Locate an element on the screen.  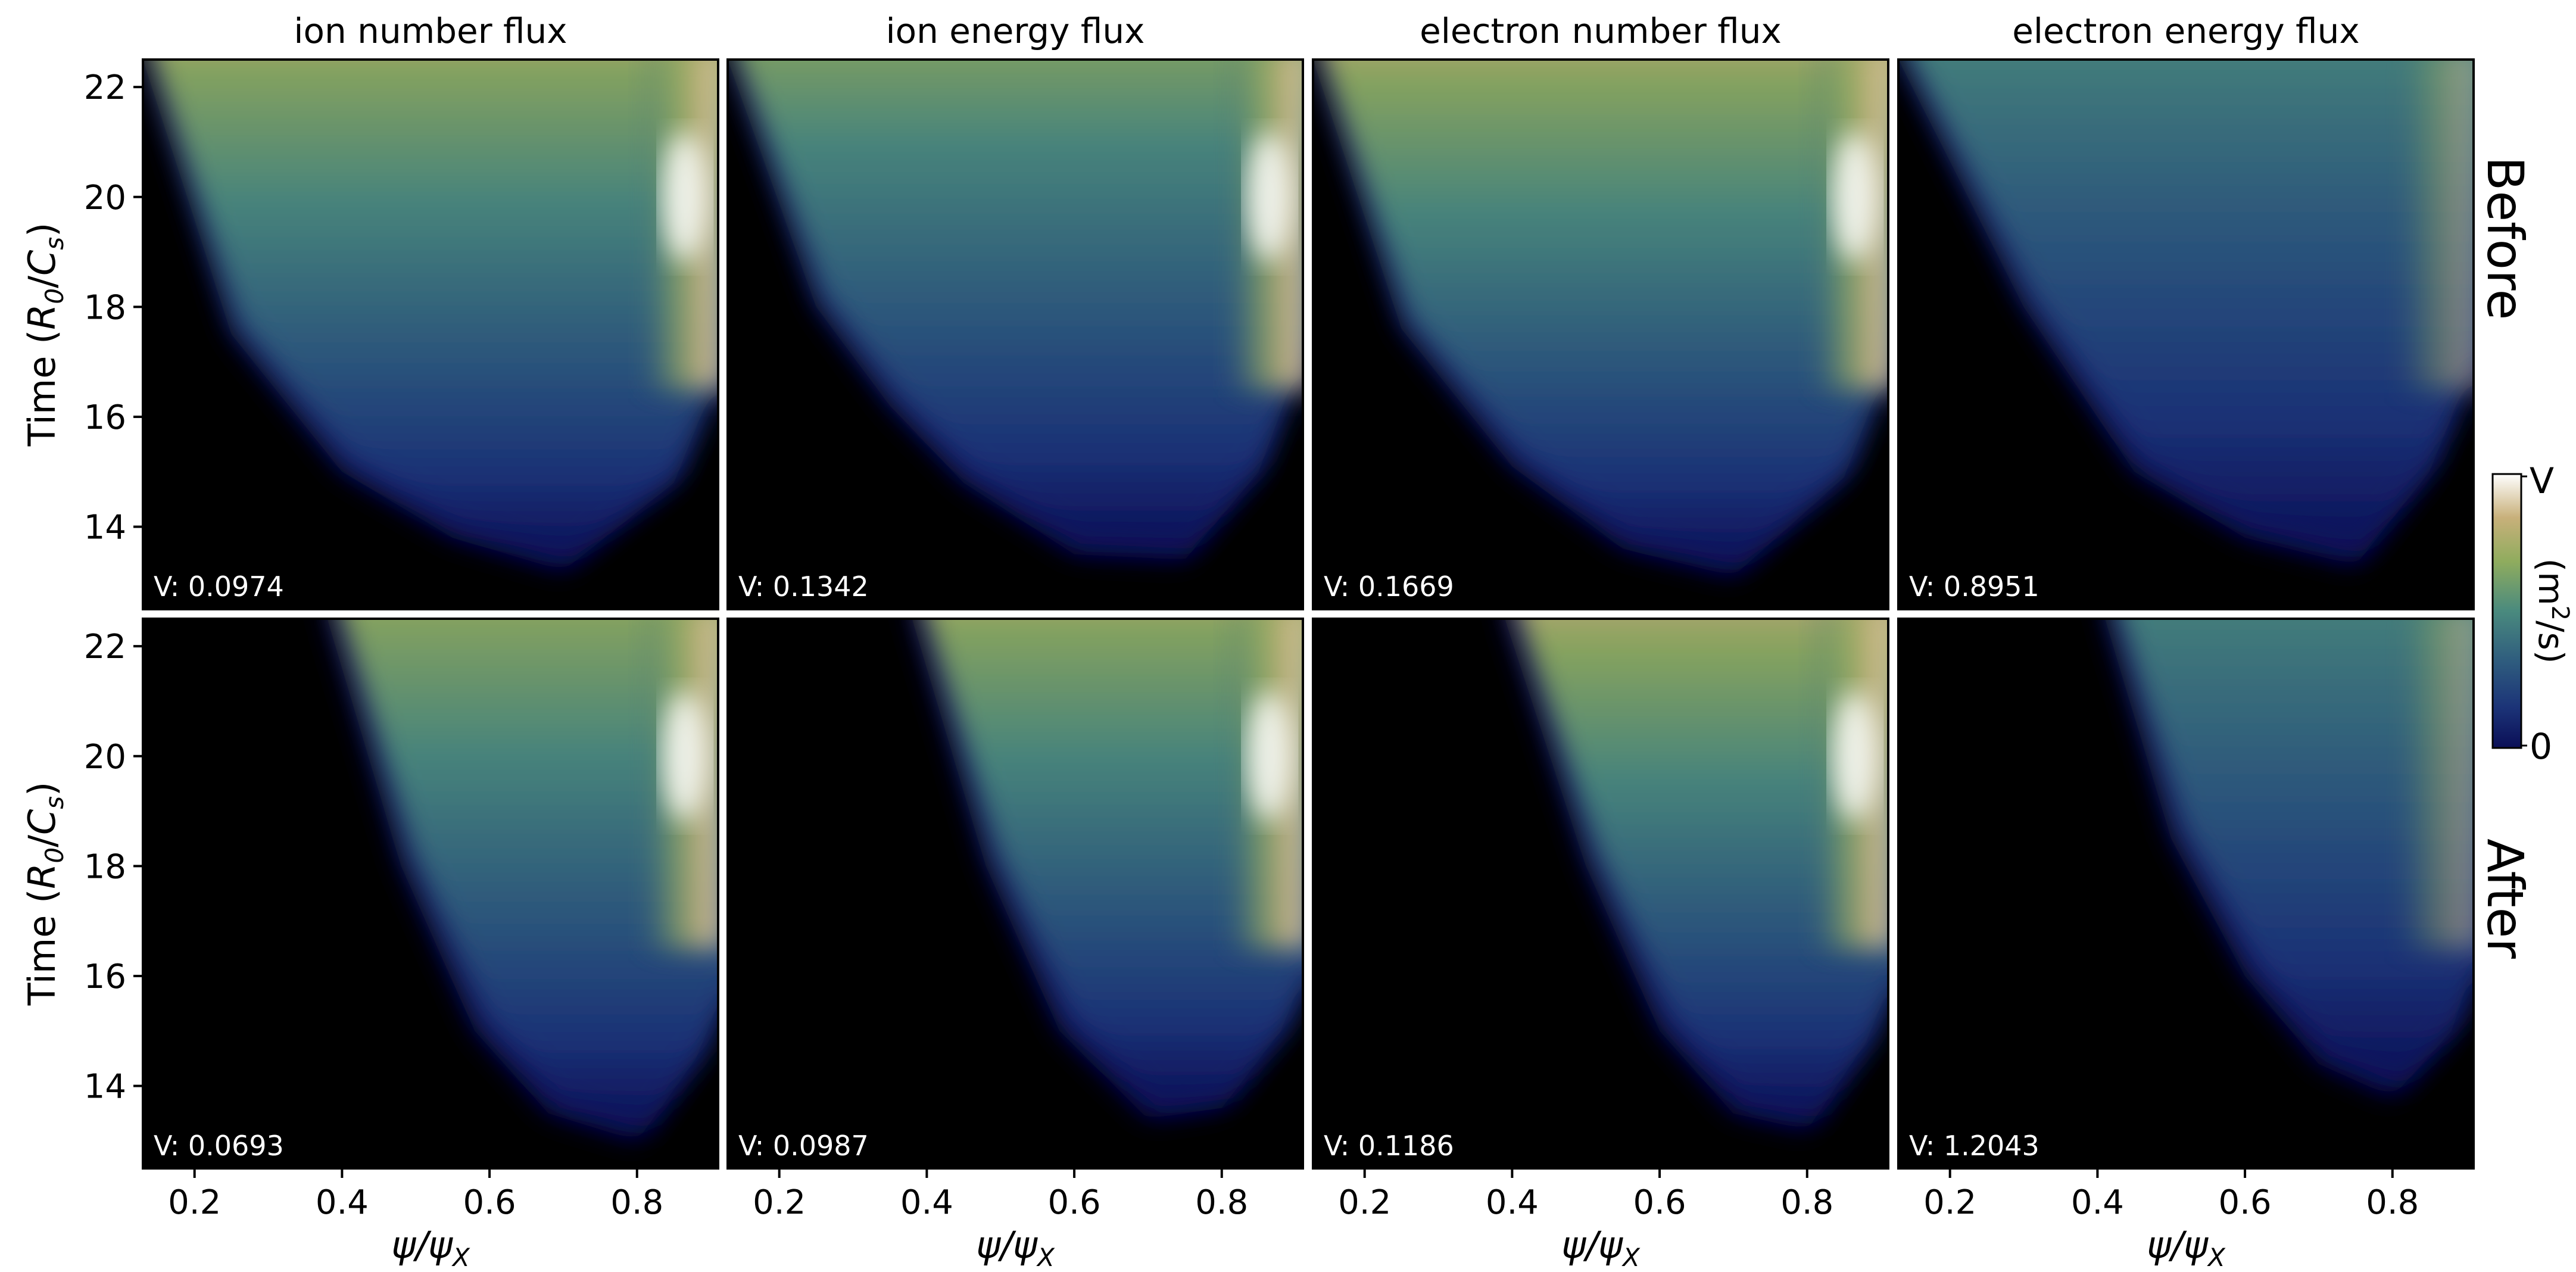
heatmap-panel: V: 1.2043 is located at coordinates (2186, 894).